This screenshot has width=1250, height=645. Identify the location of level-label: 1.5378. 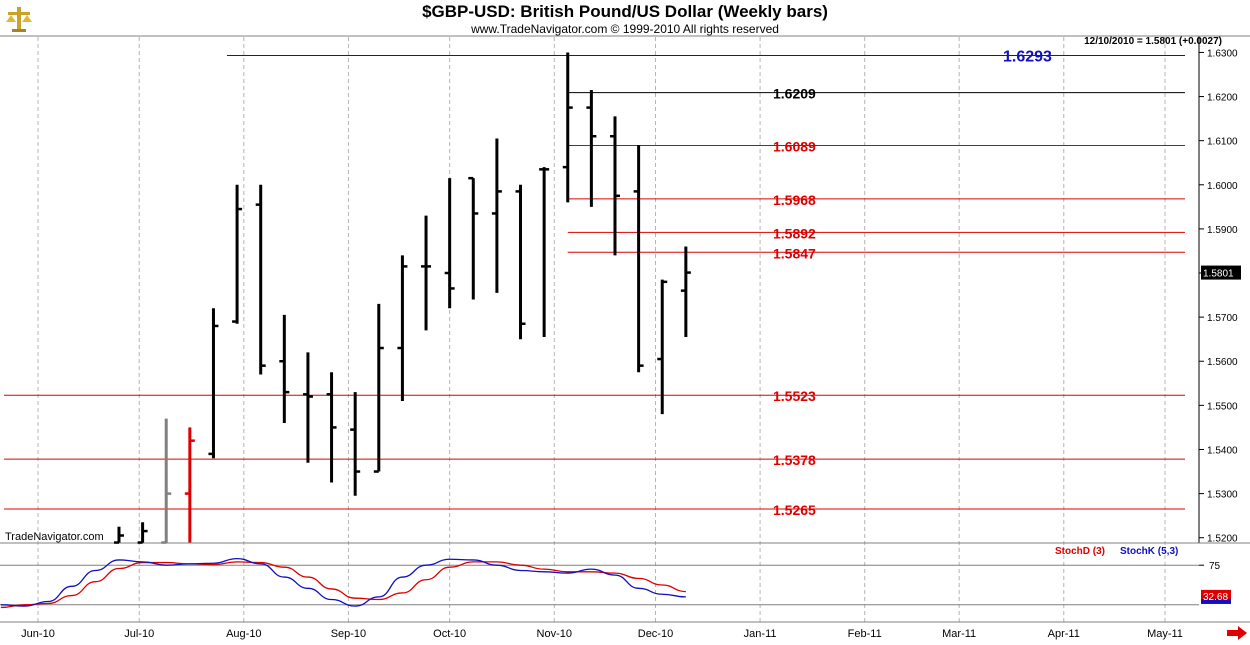
(794, 460).